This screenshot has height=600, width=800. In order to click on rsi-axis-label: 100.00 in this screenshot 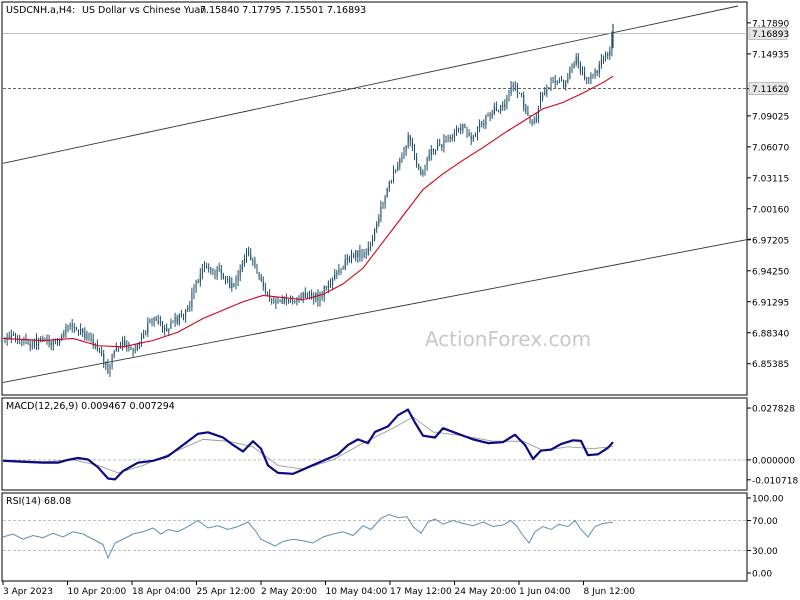, I will do `click(768, 500)`.